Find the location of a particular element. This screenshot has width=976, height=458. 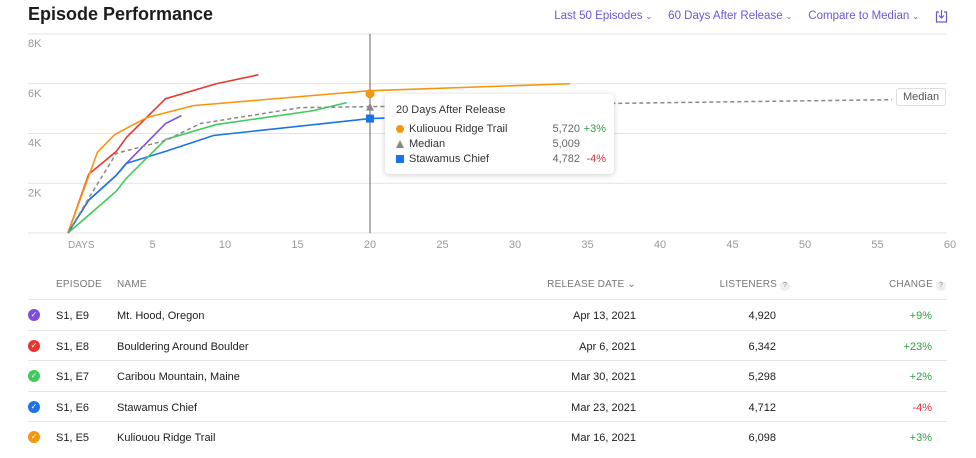

median-tag: Median is located at coordinates (921, 97).